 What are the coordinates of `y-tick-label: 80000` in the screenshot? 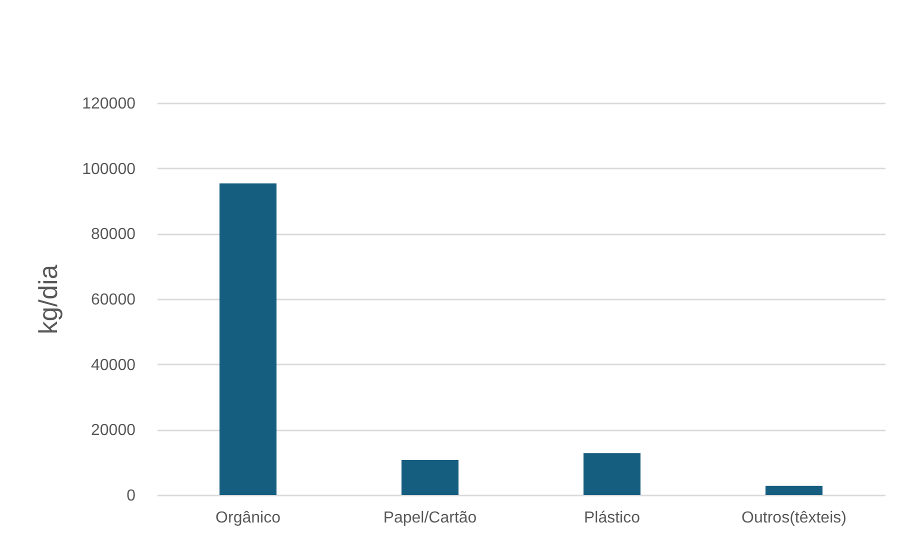 It's located at (113, 235).